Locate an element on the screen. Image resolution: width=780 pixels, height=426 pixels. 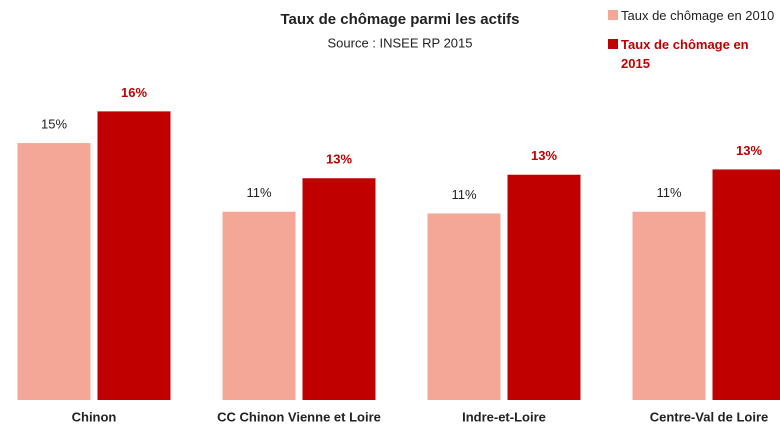
chart-subtitle: Source : INSEE RP 2015 is located at coordinates (399, 42).